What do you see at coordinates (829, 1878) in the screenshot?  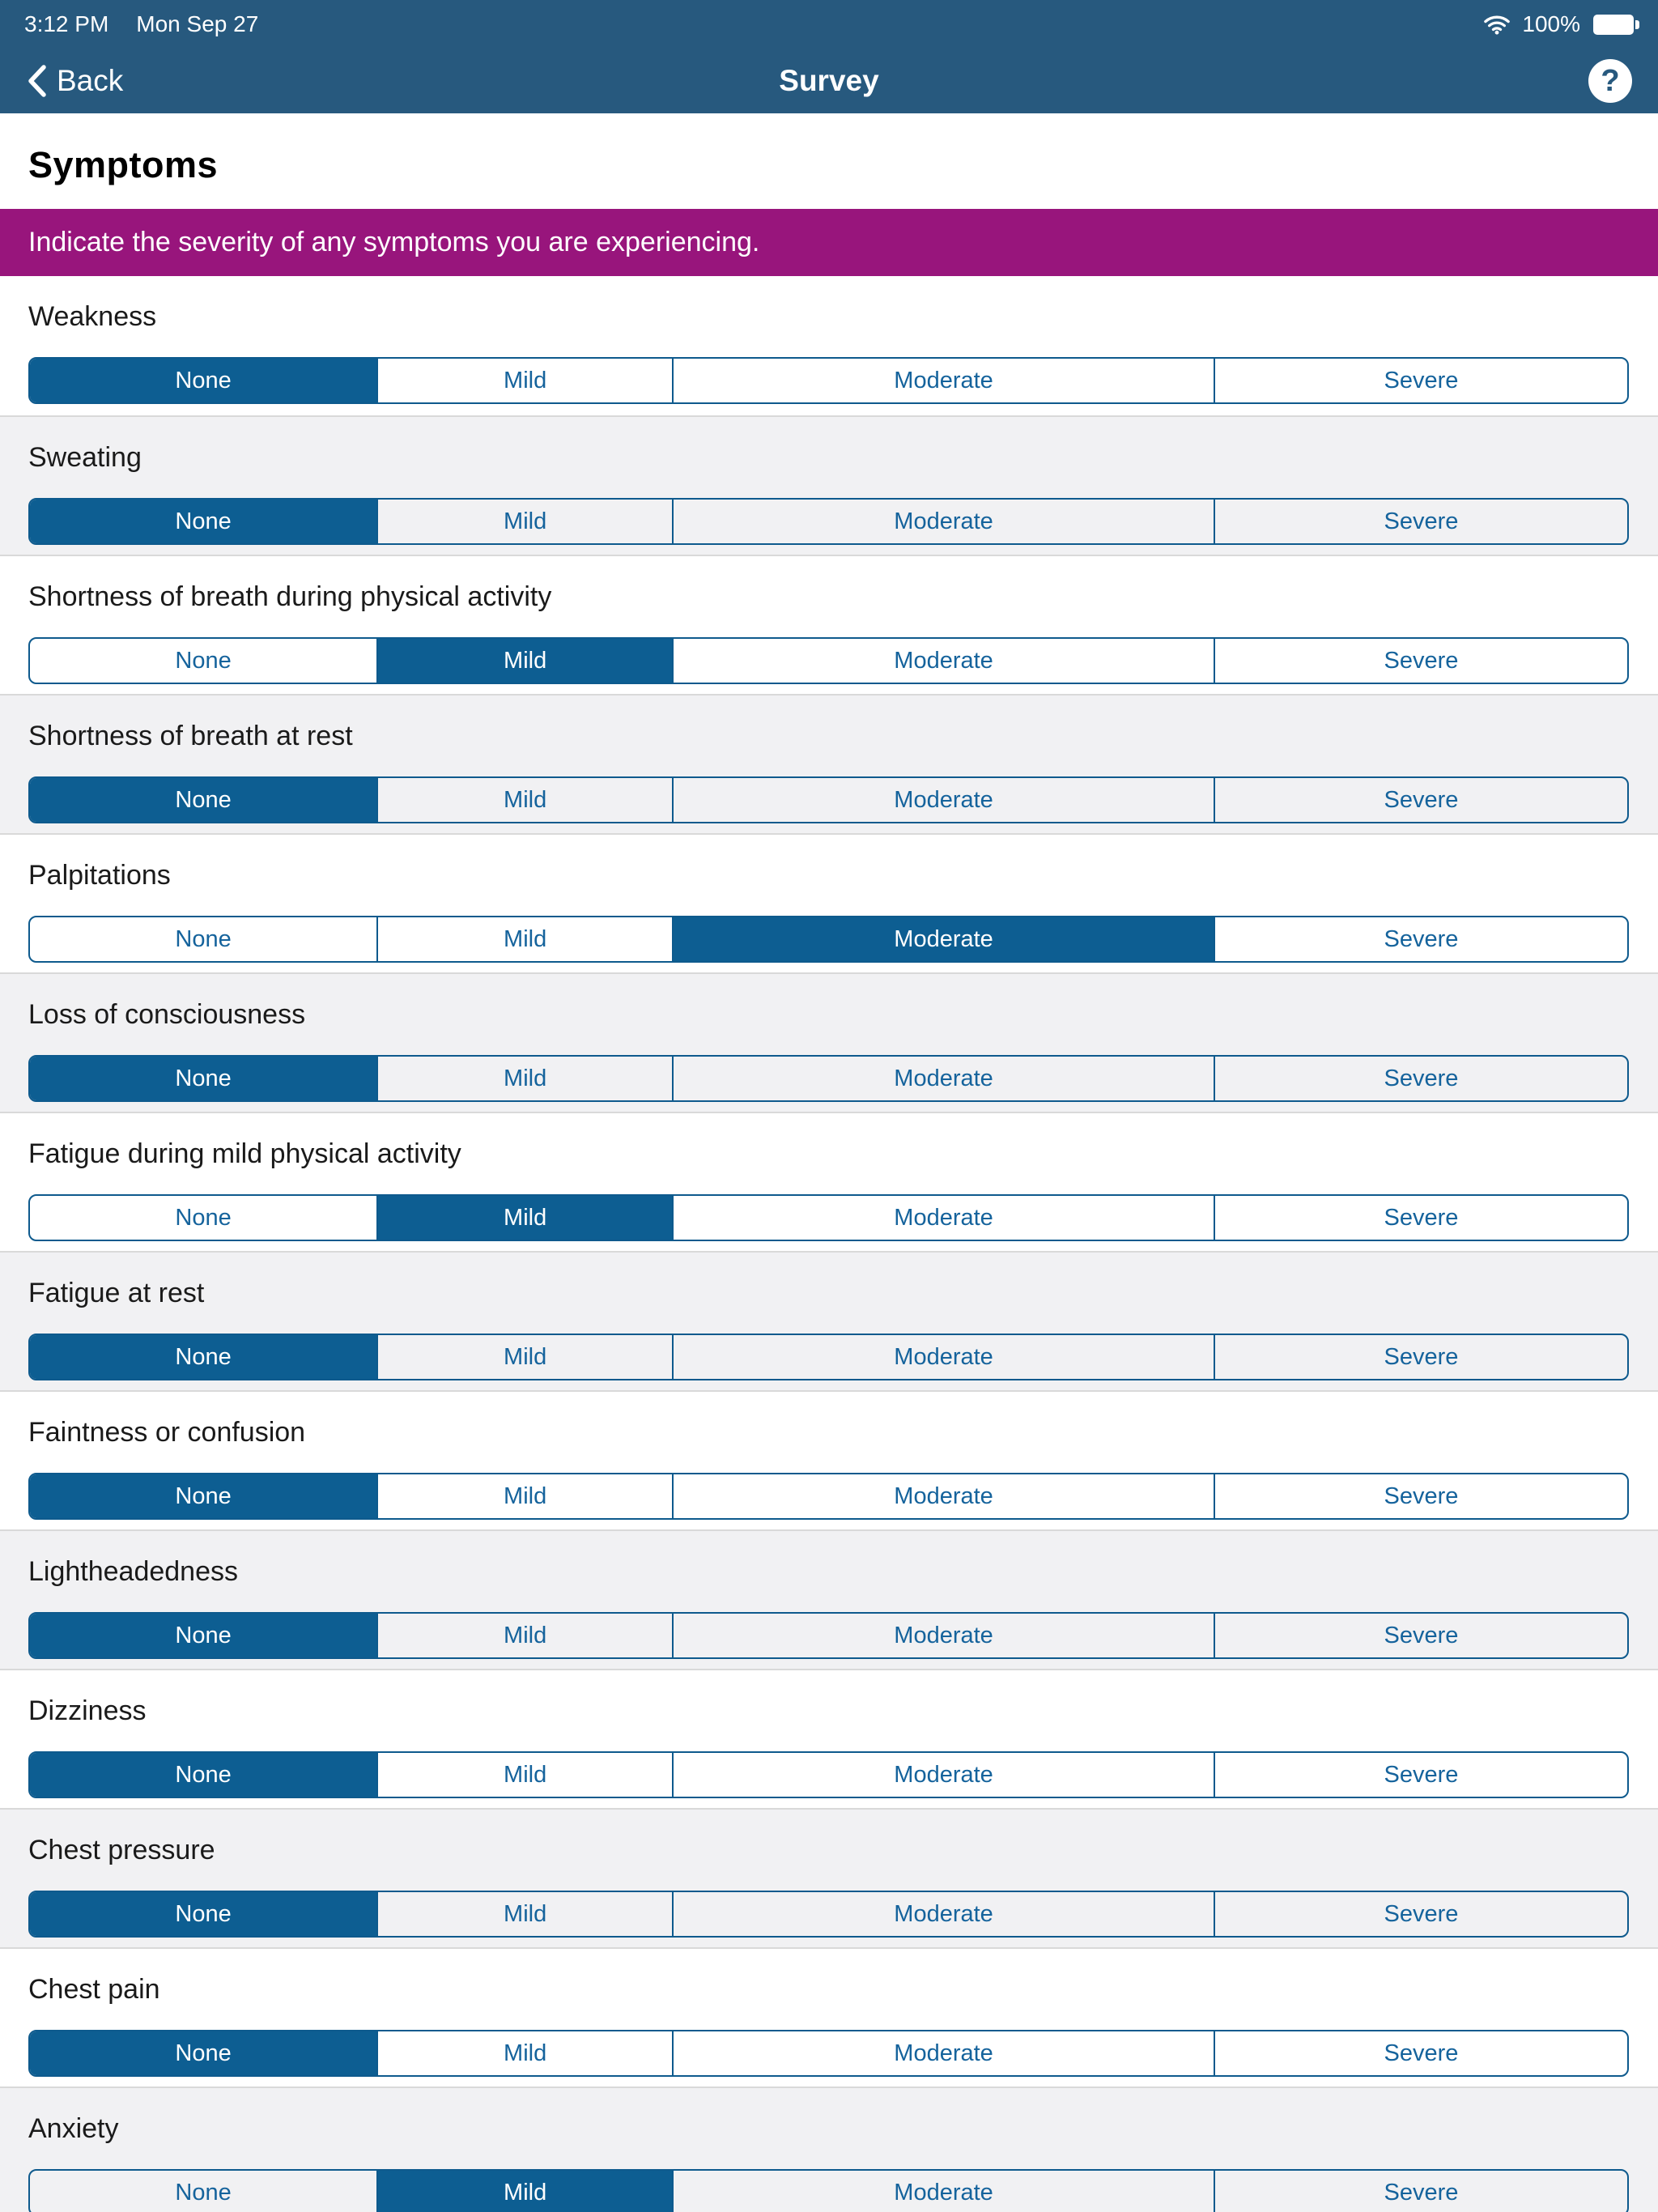 I see `symptom-row: Chest pressure None Mild Moderate Severe` at bounding box center [829, 1878].